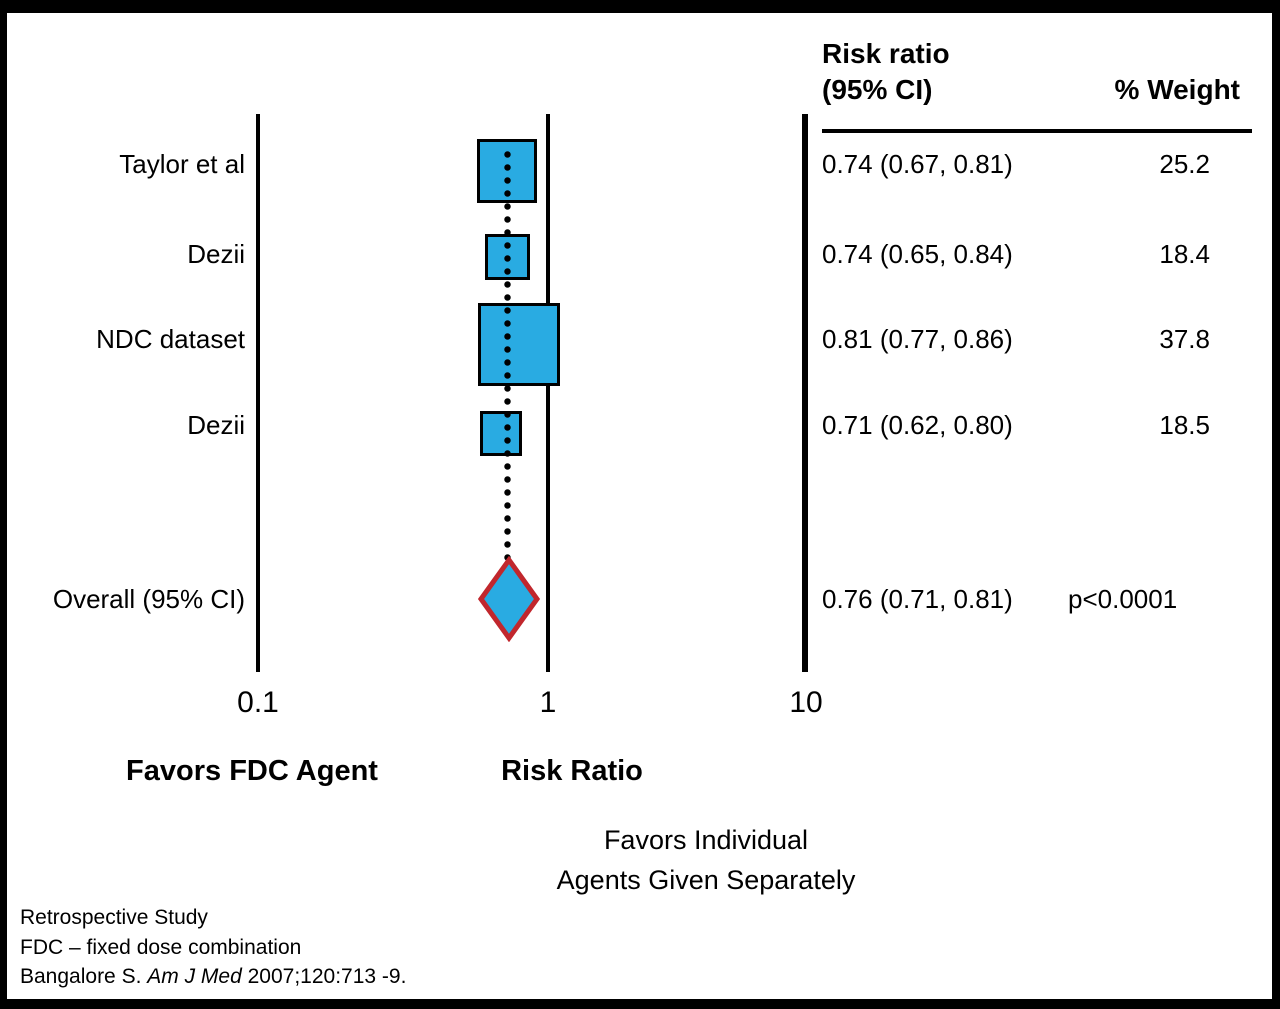 This screenshot has width=1280, height=1009. I want to click on overall-diamond-shape, so click(509, 599).